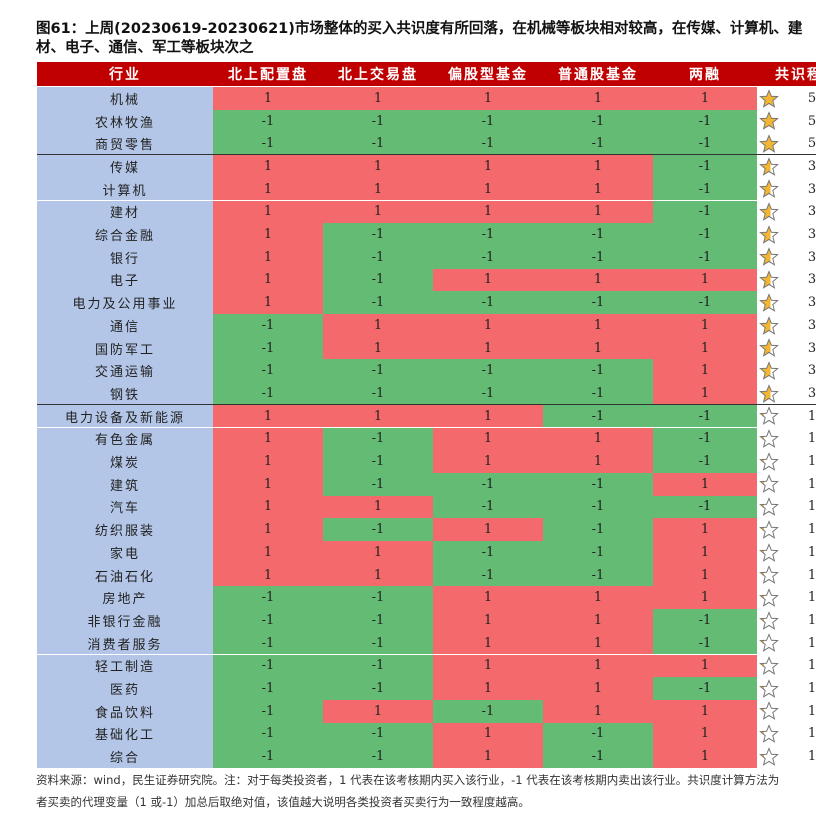 Image resolution: width=816 pixels, height=813 pixels. I want to click on industry-cell: 商贸零售, so click(125, 144).